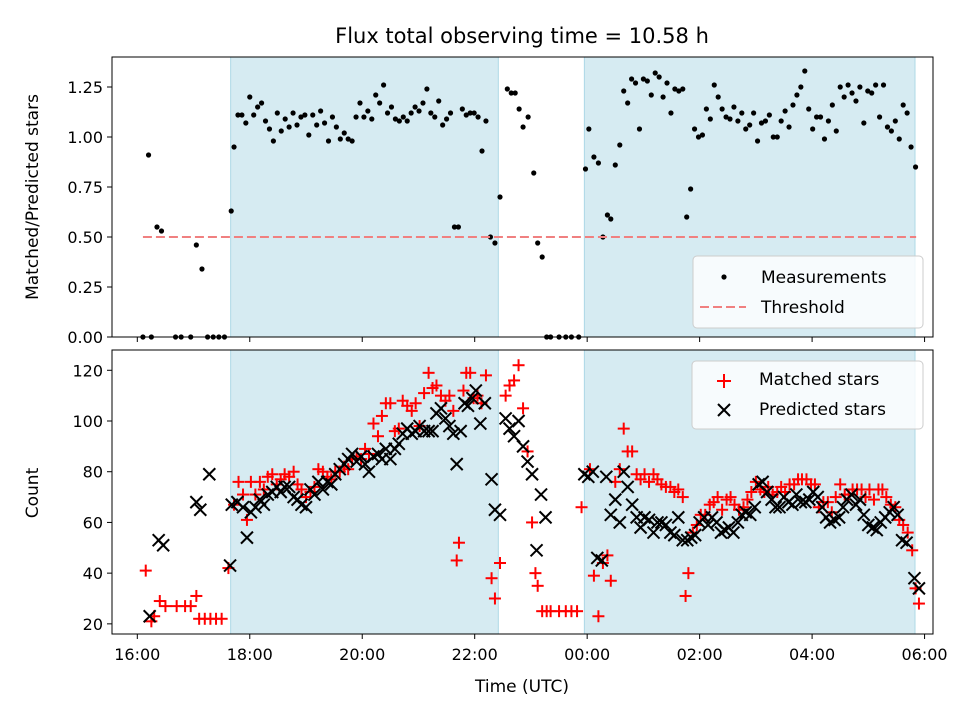 The width and height of the screenshot is (960, 720). What do you see at coordinates (33, 197) in the screenshot?
I see `top-y-axis-label: Matched/Predicted stars` at bounding box center [33, 197].